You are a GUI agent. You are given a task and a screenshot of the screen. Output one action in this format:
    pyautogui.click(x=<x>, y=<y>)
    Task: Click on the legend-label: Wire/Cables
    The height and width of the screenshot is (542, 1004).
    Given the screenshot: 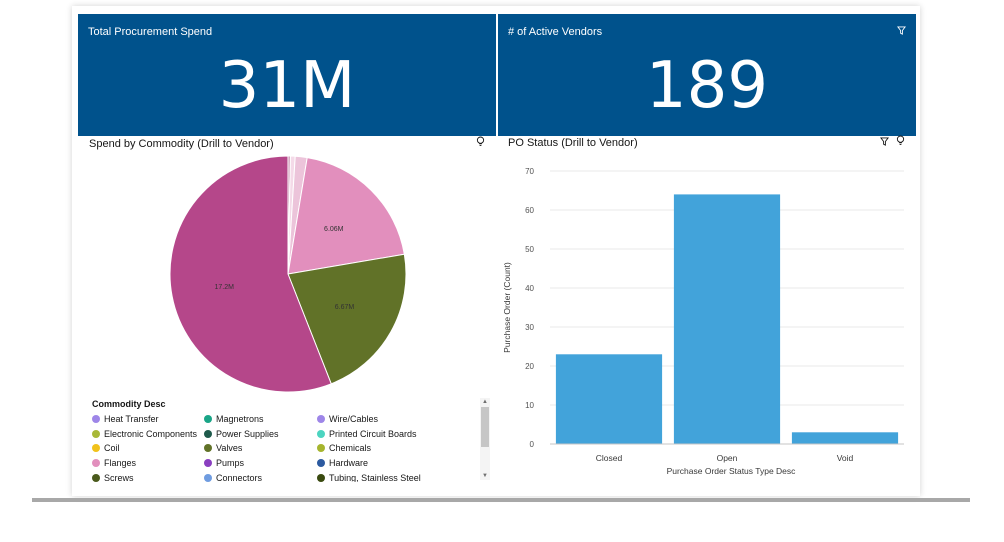 What is the action you would take?
    pyautogui.click(x=354, y=419)
    